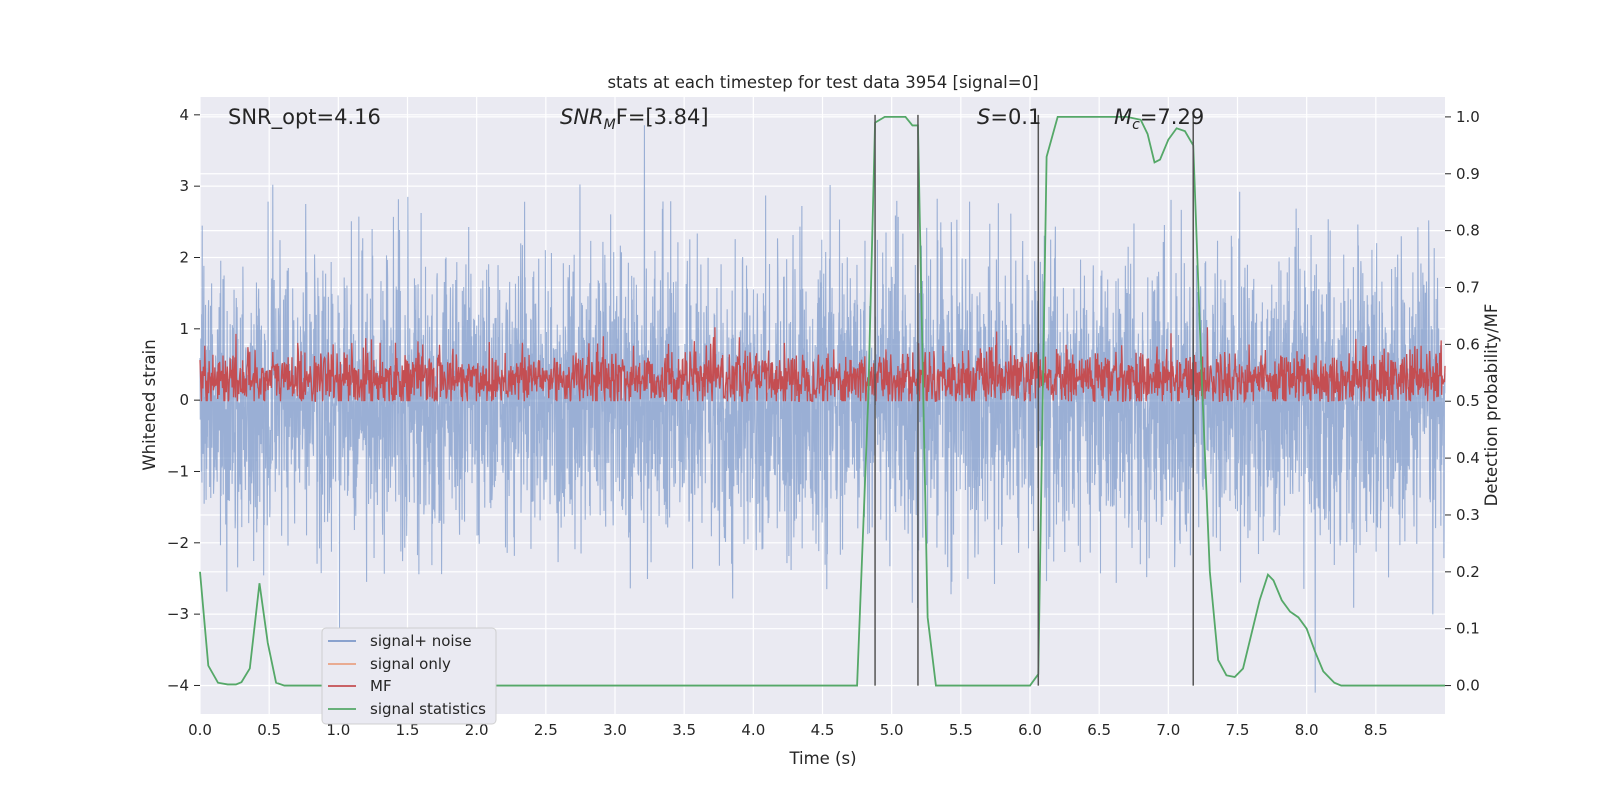 Image resolution: width=1600 pixels, height=800 pixels. I want to click on x-tick-label: 1.5, so click(408, 730).